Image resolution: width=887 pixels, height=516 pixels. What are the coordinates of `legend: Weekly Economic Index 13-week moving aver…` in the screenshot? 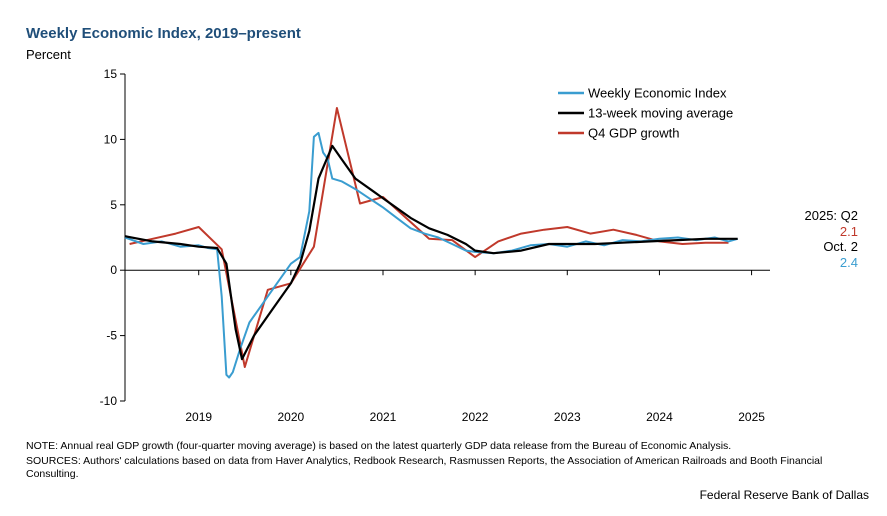 It's located at (645, 113).